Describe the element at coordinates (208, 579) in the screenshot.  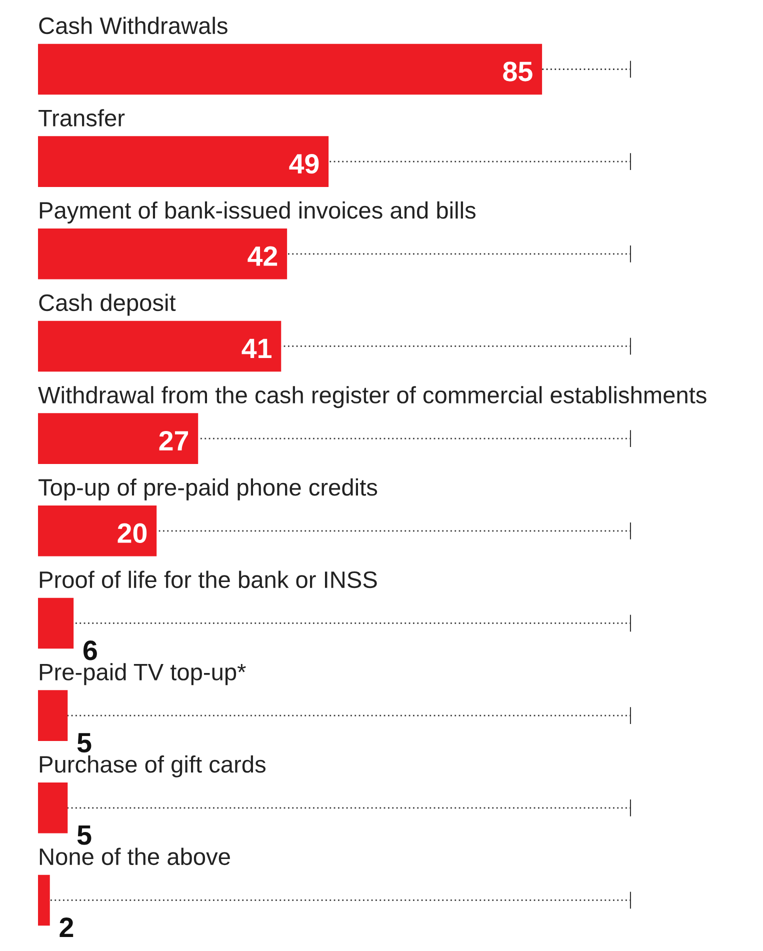
I see `y-tick-label: Proof of life for the bank or INSS` at that location.